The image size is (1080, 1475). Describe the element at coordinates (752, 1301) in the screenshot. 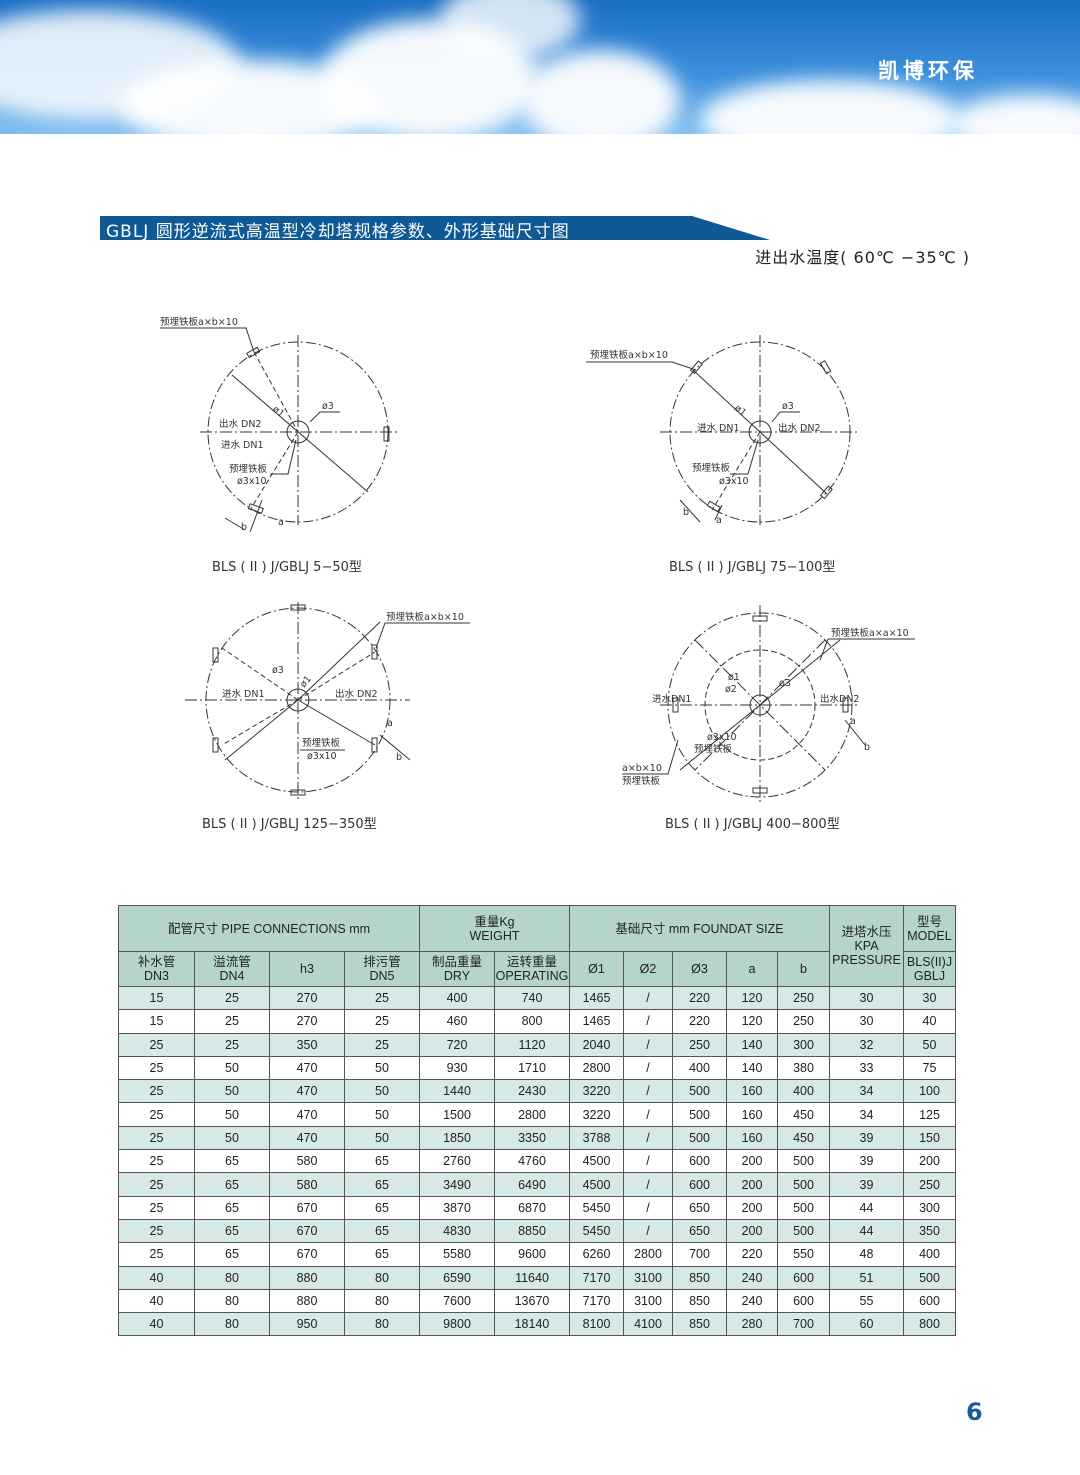

I see `table-cell: 240` at that location.